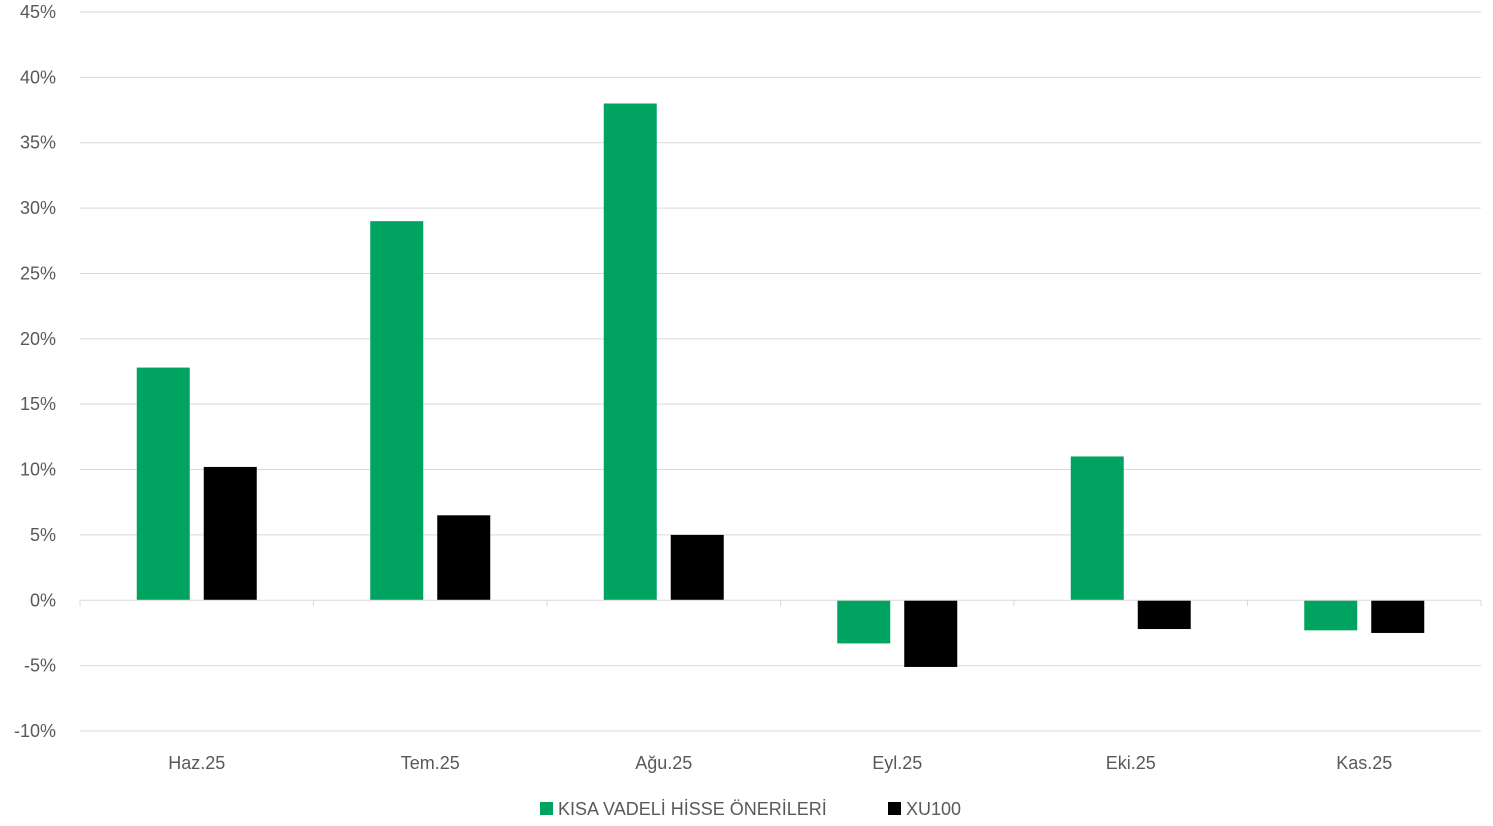  What do you see at coordinates (1131, 763) in the screenshot?
I see `x-tick-label: Eki.25` at bounding box center [1131, 763].